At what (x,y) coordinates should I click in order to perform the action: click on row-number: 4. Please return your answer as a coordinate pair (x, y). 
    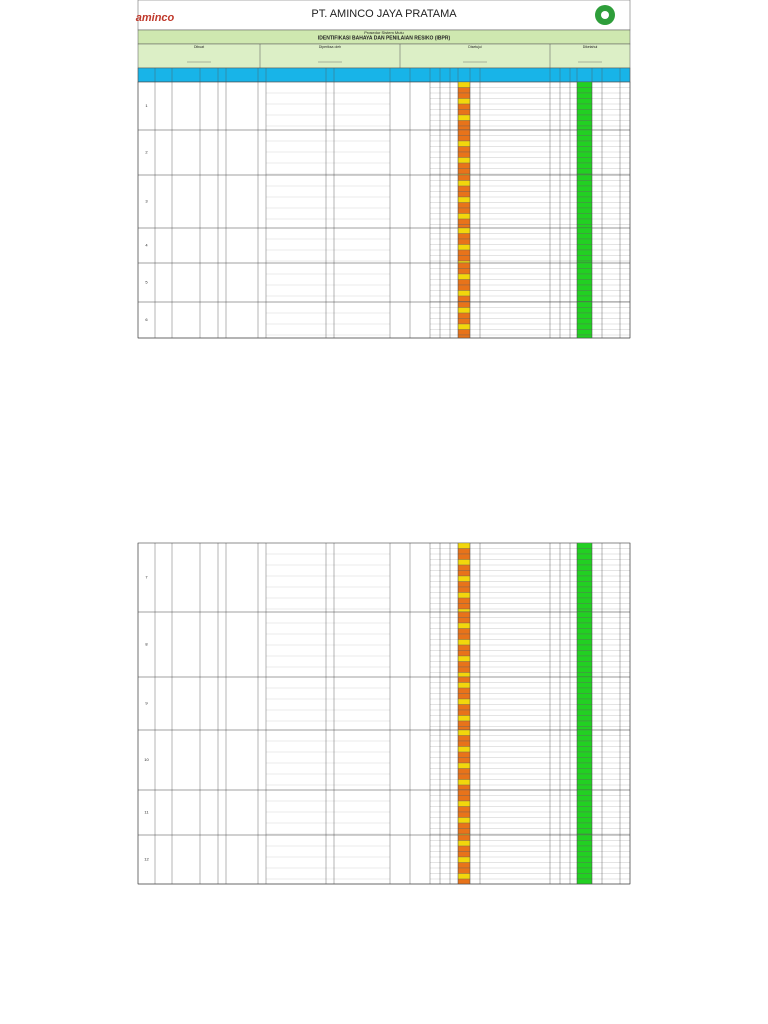
    Looking at the image, I should click on (146, 245).